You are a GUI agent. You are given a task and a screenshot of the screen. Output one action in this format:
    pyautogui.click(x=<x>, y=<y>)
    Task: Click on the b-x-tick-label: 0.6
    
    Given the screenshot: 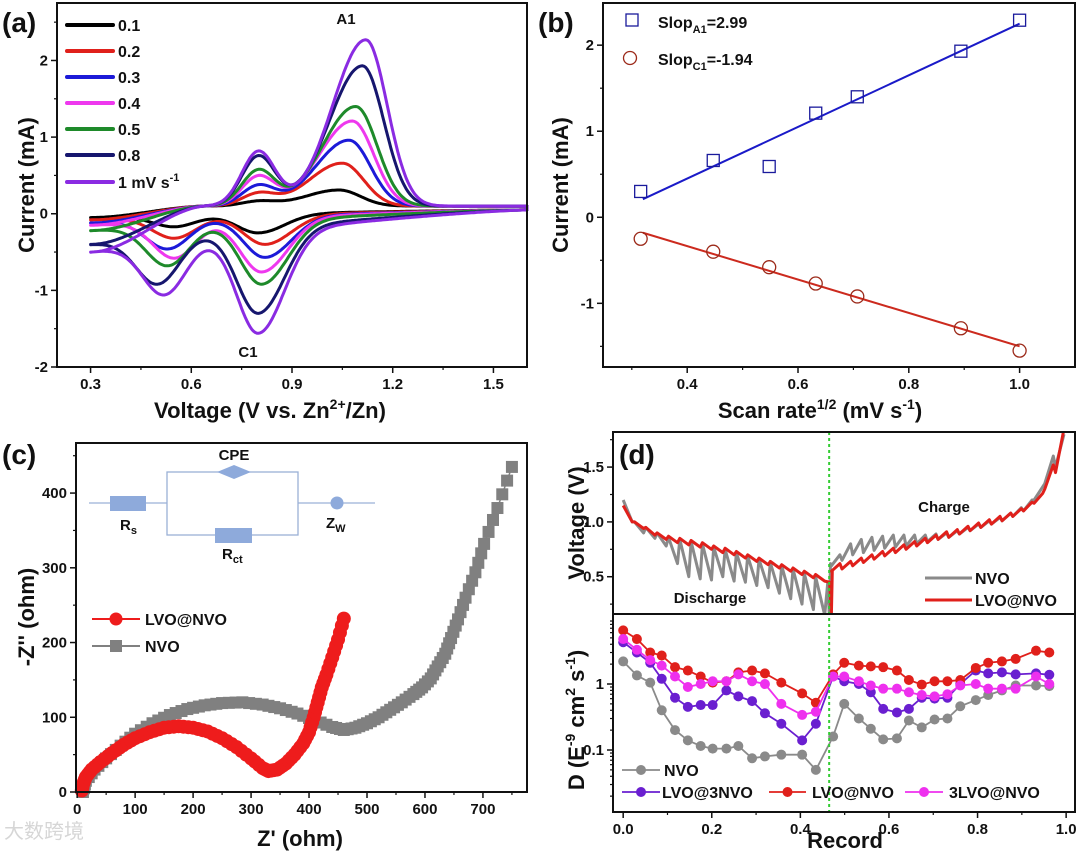 What is the action you would take?
    pyautogui.click(x=798, y=384)
    